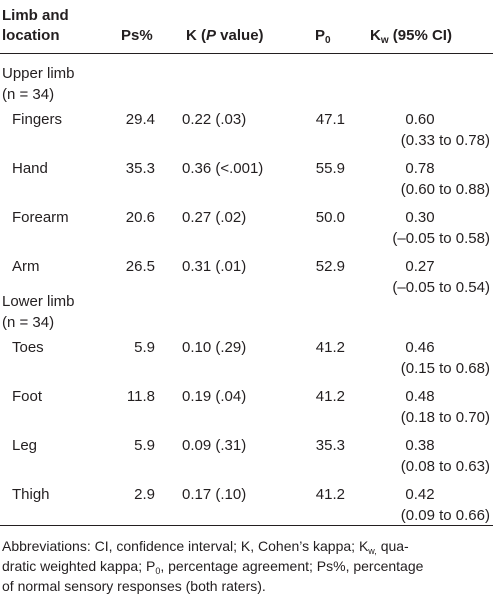 This screenshot has width=493, height=607. I want to click on cell-k: 0.31 (.01), so click(214, 266).